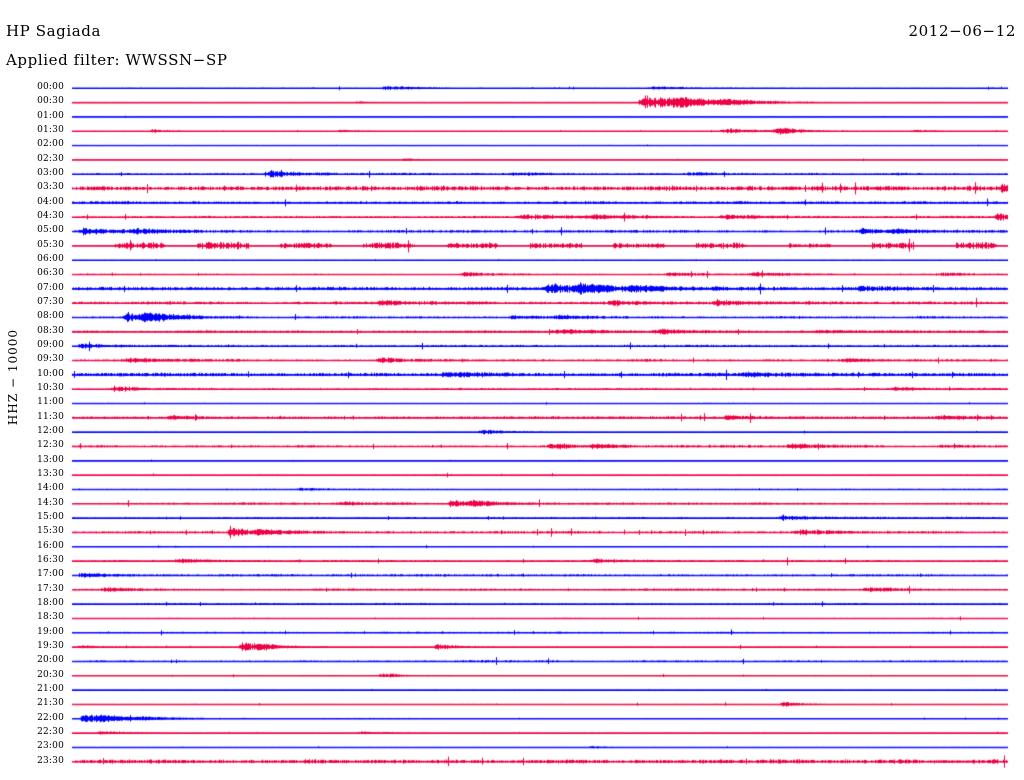 The height and width of the screenshot is (780, 1024). What do you see at coordinates (50, 172) in the screenshot?
I see `time-axis-label: 03:00` at bounding box center [50, 172].